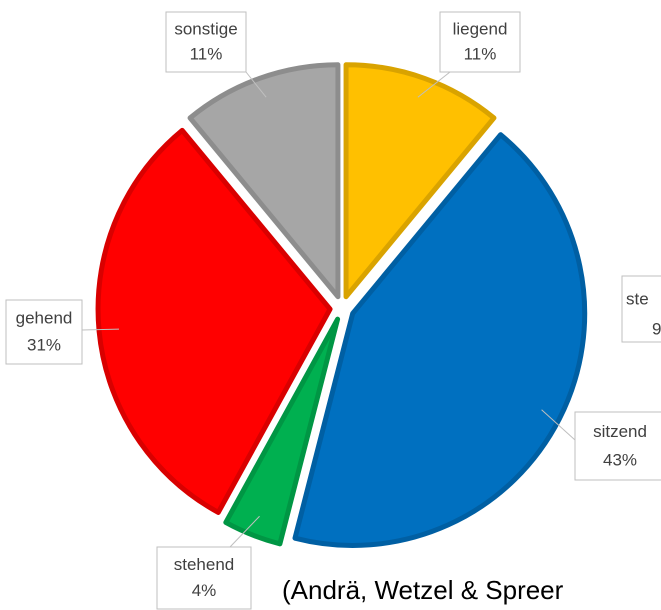  What do you see at coordinates (620, 459) in the screenshot?
I see `value-label: 43%` at bounding box center [620, 459].